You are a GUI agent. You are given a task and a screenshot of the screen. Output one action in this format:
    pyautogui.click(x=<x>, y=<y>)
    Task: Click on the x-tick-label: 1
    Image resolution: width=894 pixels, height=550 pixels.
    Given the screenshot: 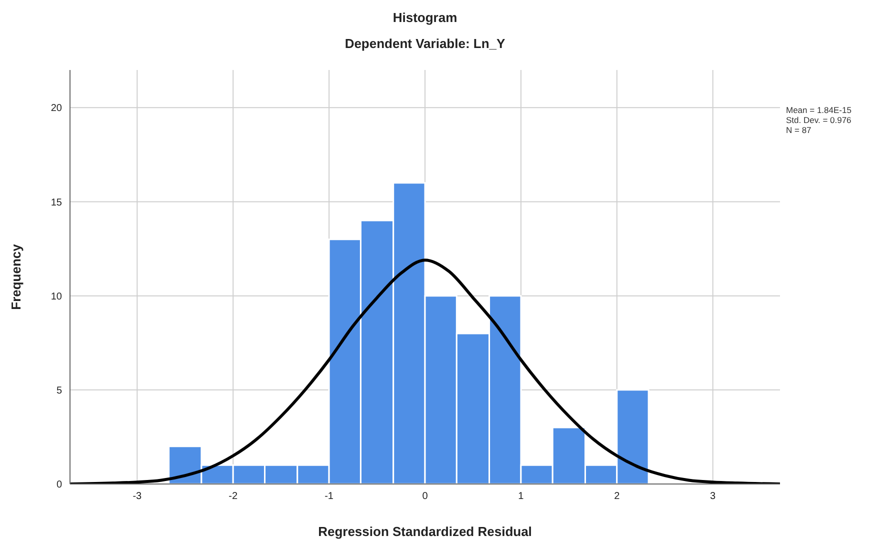 What is the action you would take?
    pyautogui.click(x=521, y=496)
    